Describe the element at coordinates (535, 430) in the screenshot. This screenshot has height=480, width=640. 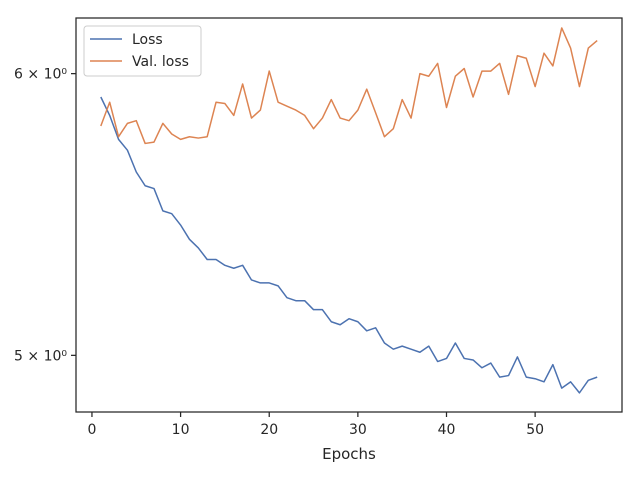
I see `x-tick-label: 50` at that location.